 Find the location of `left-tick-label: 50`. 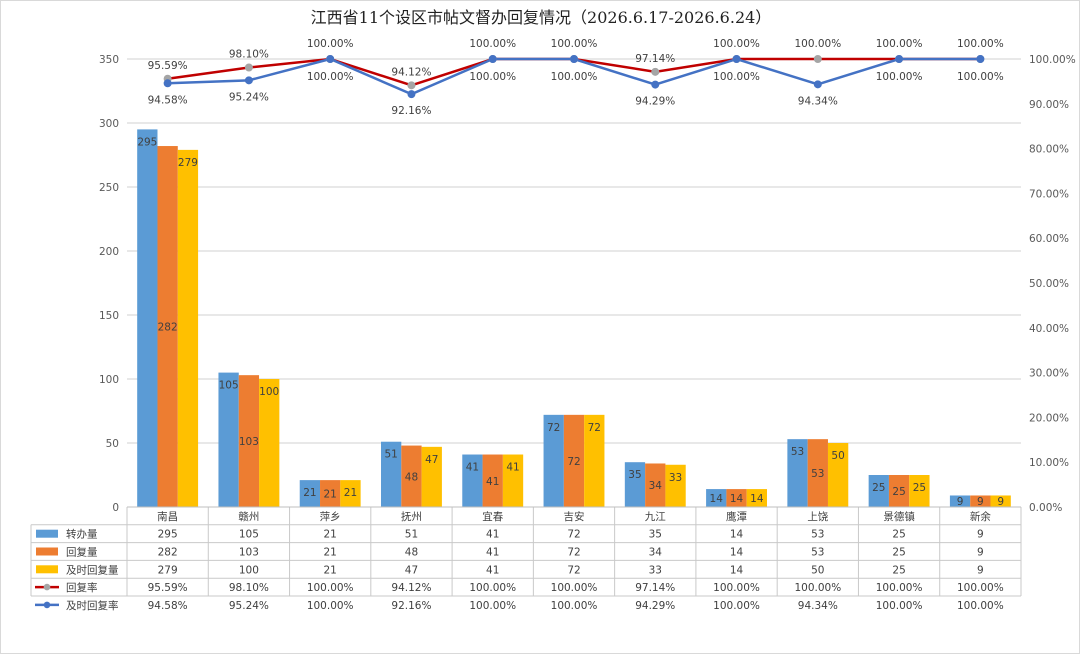

left-tick-label: 50 is located at coordinates (112, 444).